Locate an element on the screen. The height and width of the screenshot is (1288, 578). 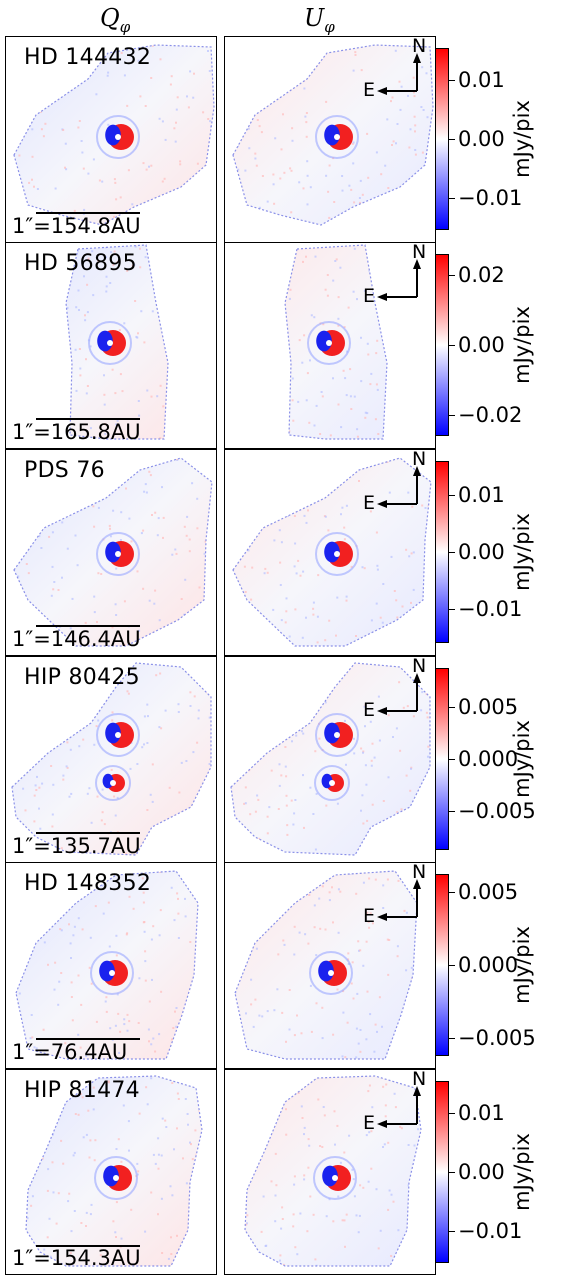
star-name: PDS 76 is located at coordinates (64, 470).